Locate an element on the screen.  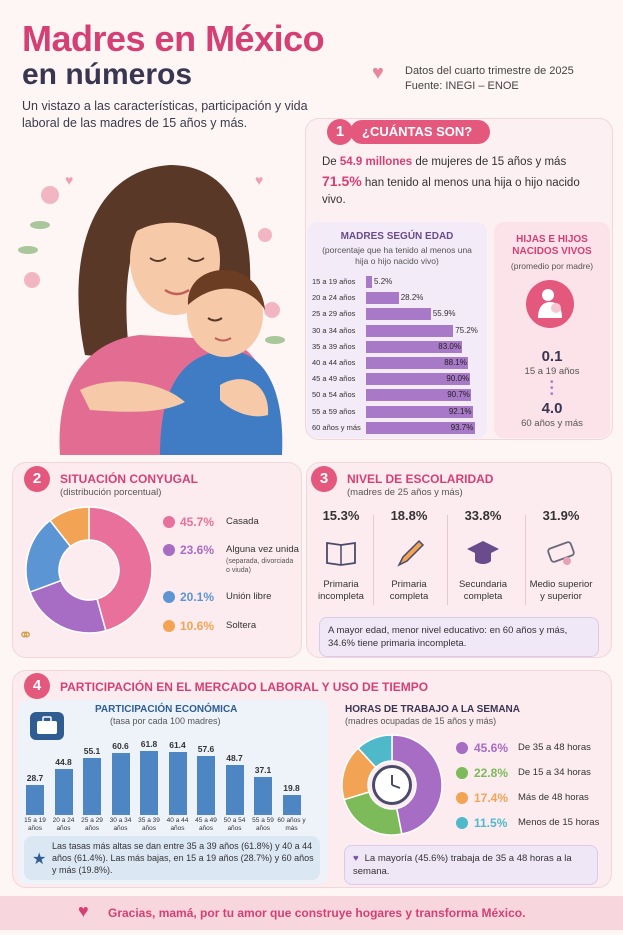
hours-percent: 17.4% is located at coordinates (491, 798).